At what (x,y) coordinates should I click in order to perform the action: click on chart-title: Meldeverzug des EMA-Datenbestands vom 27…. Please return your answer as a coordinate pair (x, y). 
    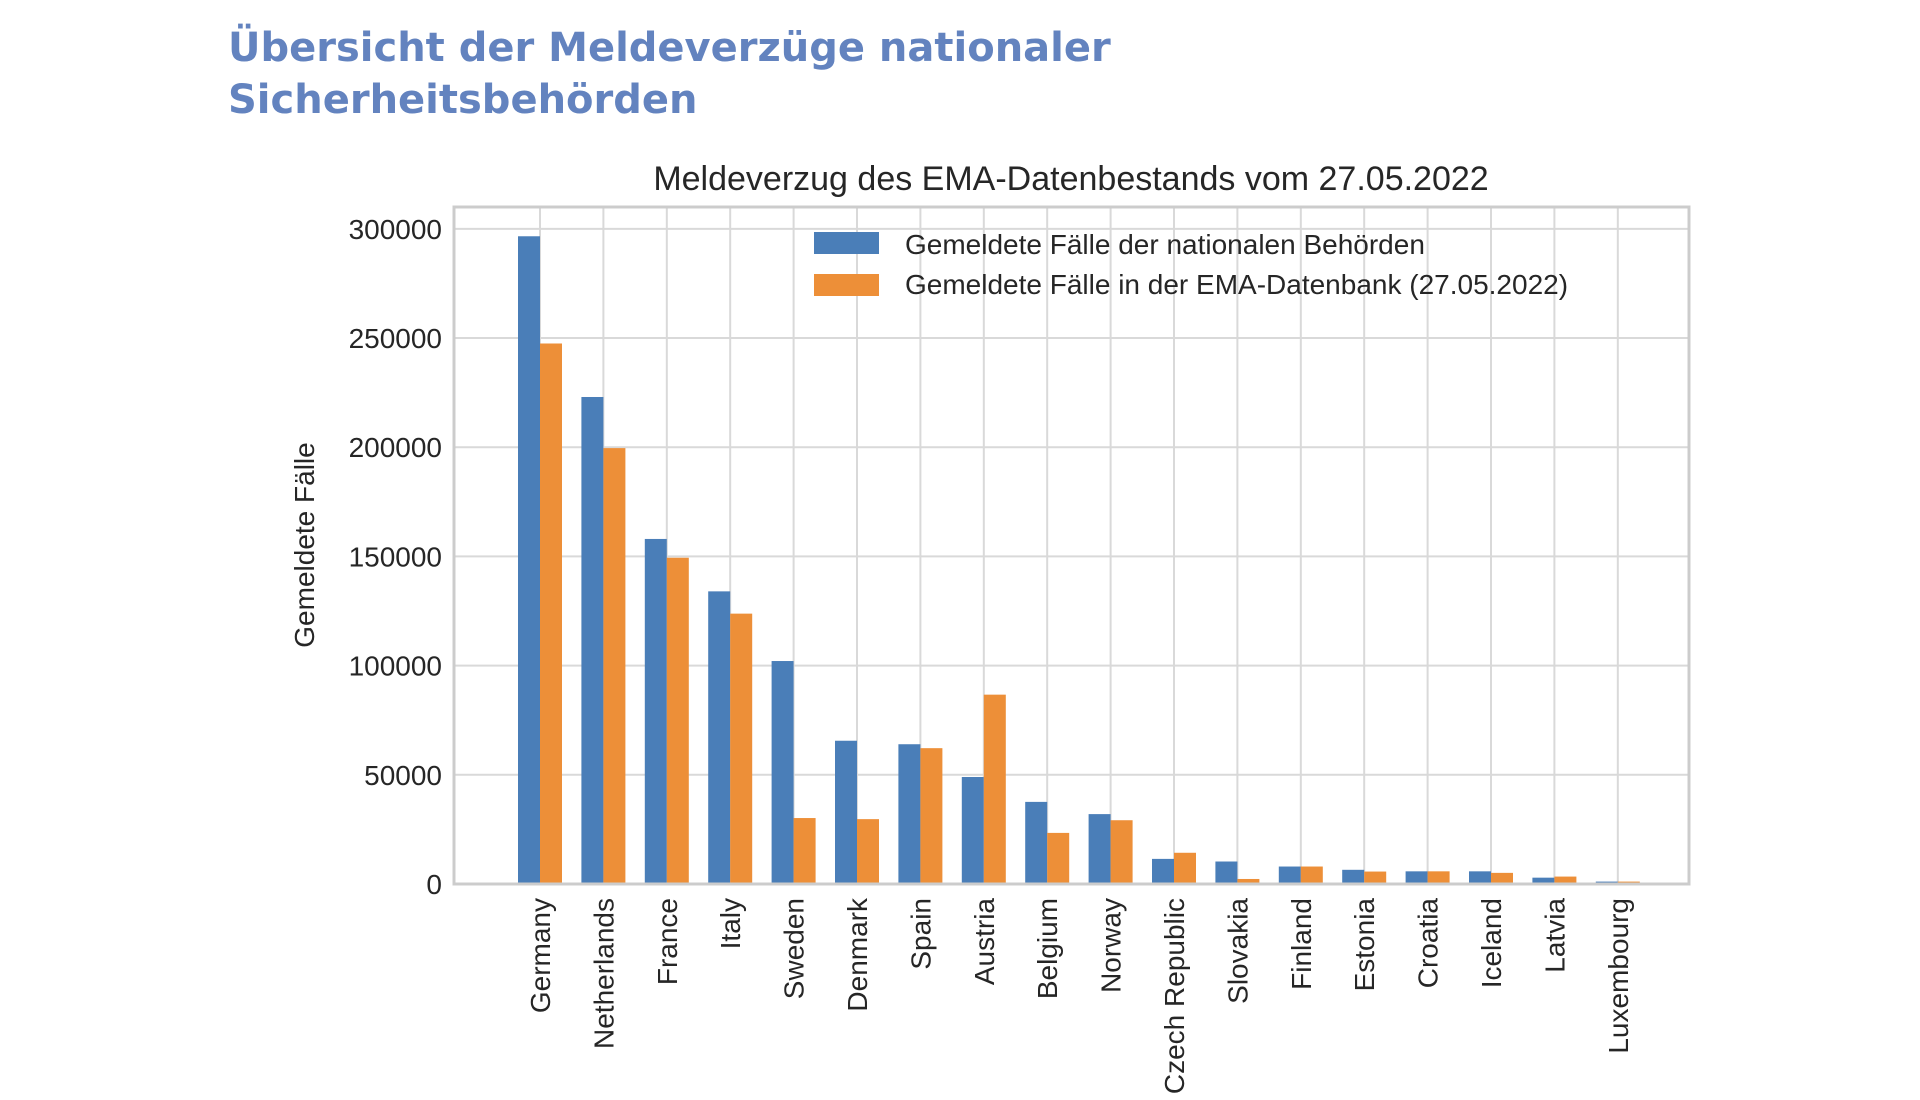
    Looking at the image, I should click on (1070, 179).